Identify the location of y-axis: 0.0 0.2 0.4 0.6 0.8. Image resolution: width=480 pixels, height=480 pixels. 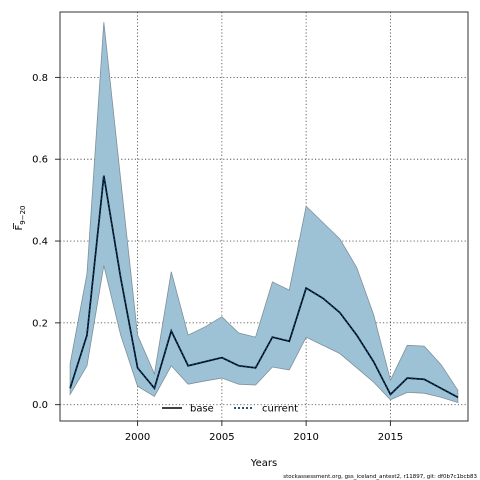
(46, 242).